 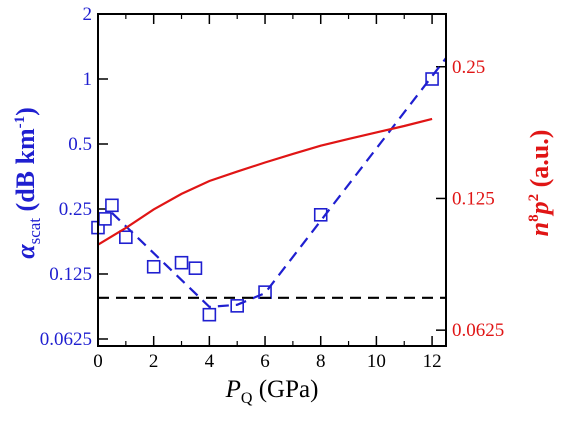 I want to click on y-left-tick-label: 2, so click(x=88, y=14).